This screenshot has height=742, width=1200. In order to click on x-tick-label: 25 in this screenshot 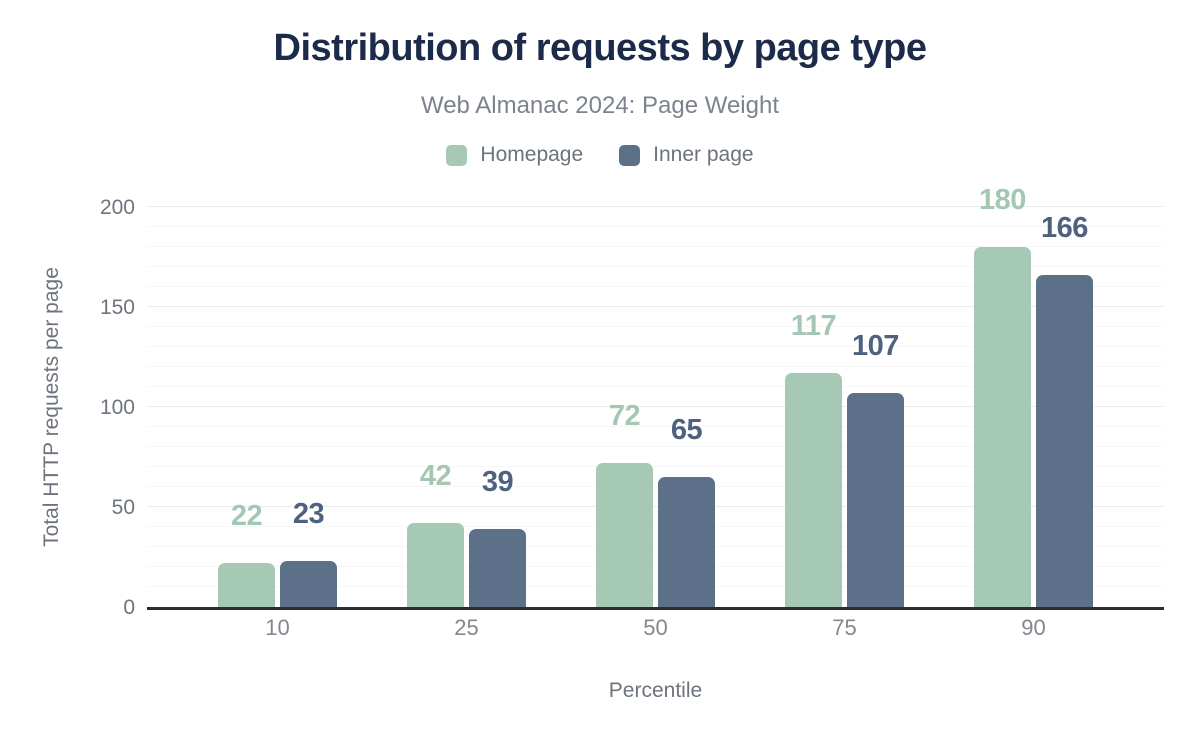, I will do `click(466, 627)`.